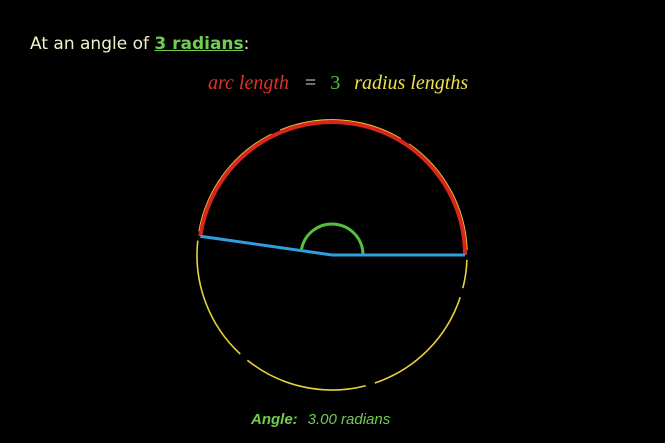  Describe the element at coordinates (274, 419) in the screenshot. I see `angle-readout-label: Angle:` at that location.